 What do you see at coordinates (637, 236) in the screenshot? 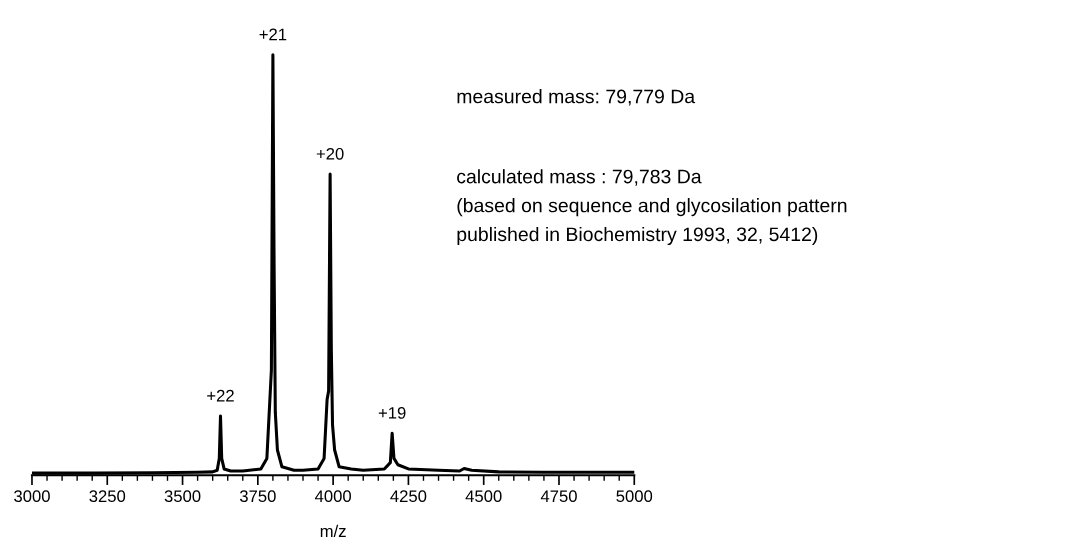
I see `annotation: published in Biochemistry 1993, 32, 5412)` at bounding box center [637, 236].